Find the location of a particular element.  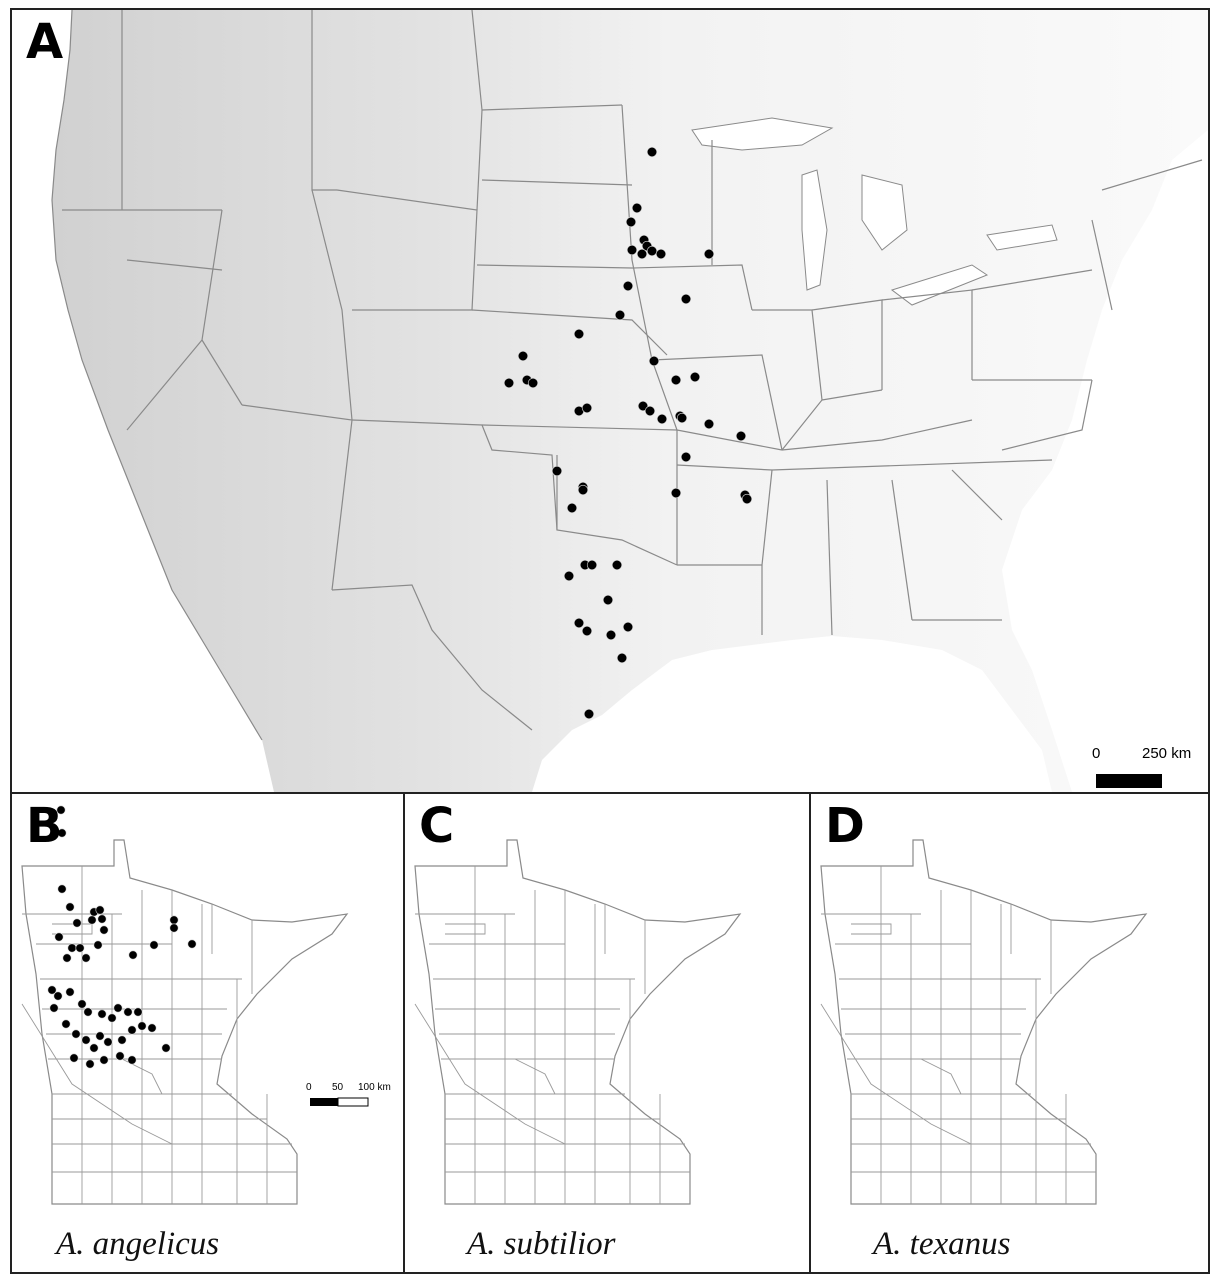

panel-d-minnesota-map: D A. texanus is located at coordinates (1009, 1034).